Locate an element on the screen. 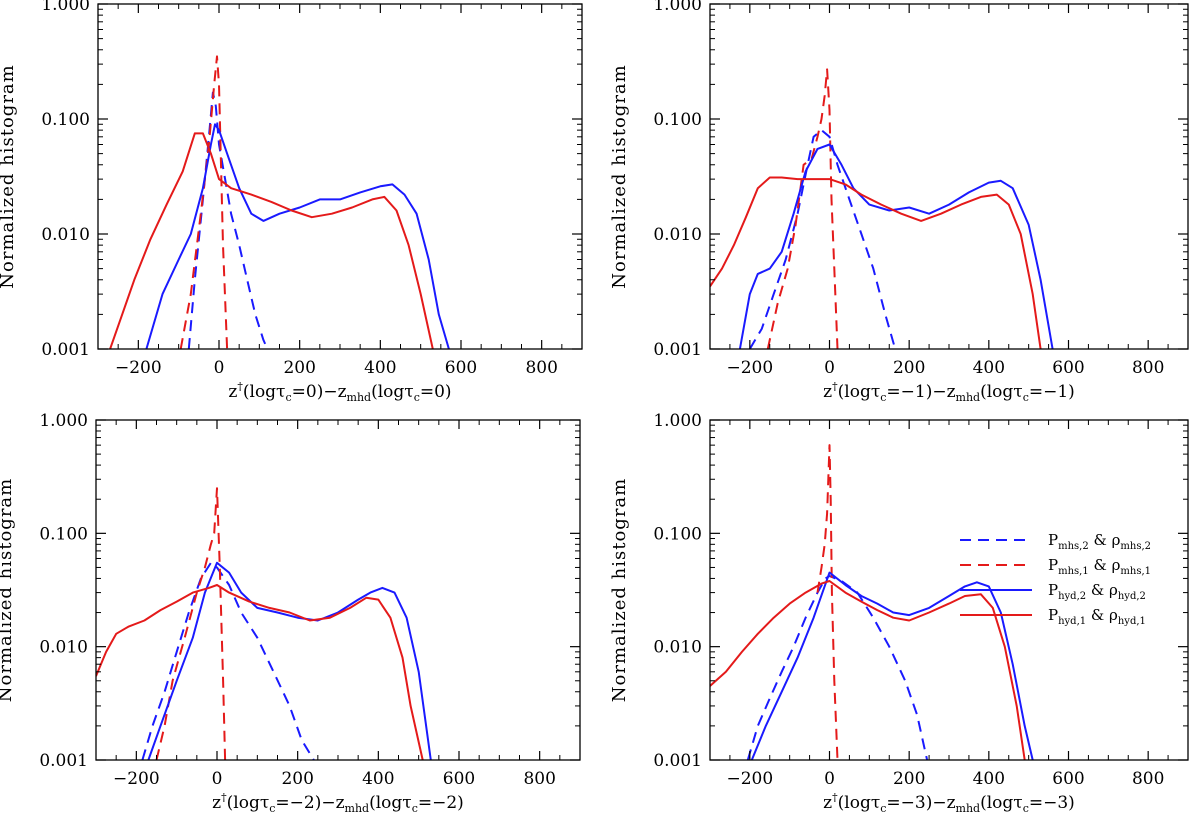  legend-label: Phyd,1 & ρhyd,1 is located at coordinates (1097, 616).